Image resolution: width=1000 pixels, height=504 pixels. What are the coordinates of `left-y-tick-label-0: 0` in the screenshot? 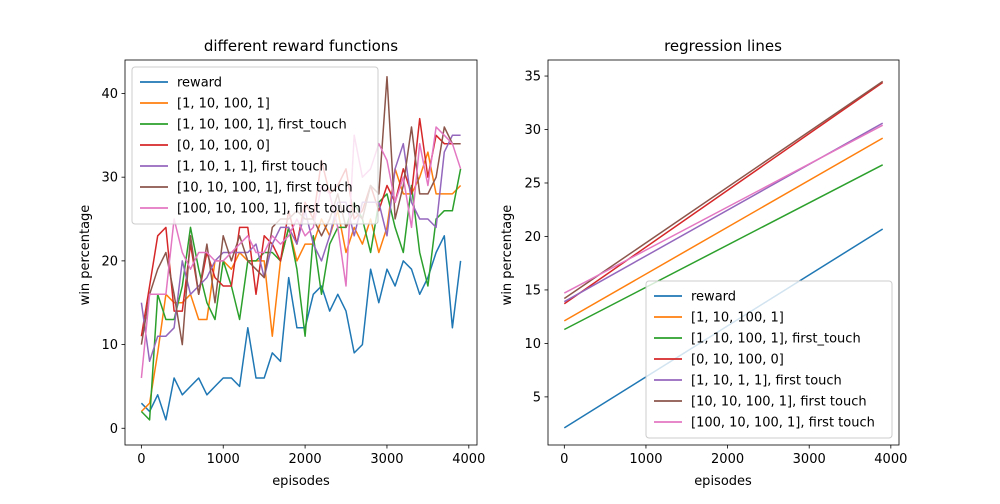 It's located at (114, 429).